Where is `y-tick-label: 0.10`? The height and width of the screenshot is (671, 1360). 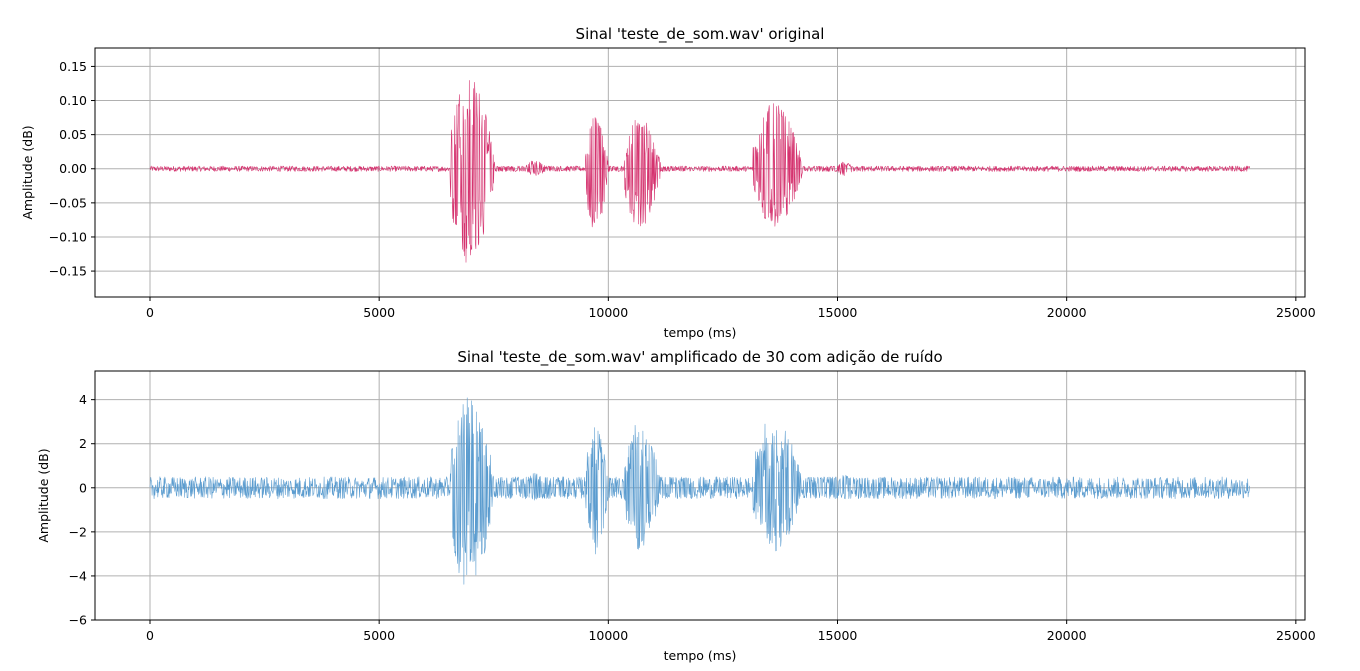 y-tick-label: 0.10 is located at coordinates (73, 100).